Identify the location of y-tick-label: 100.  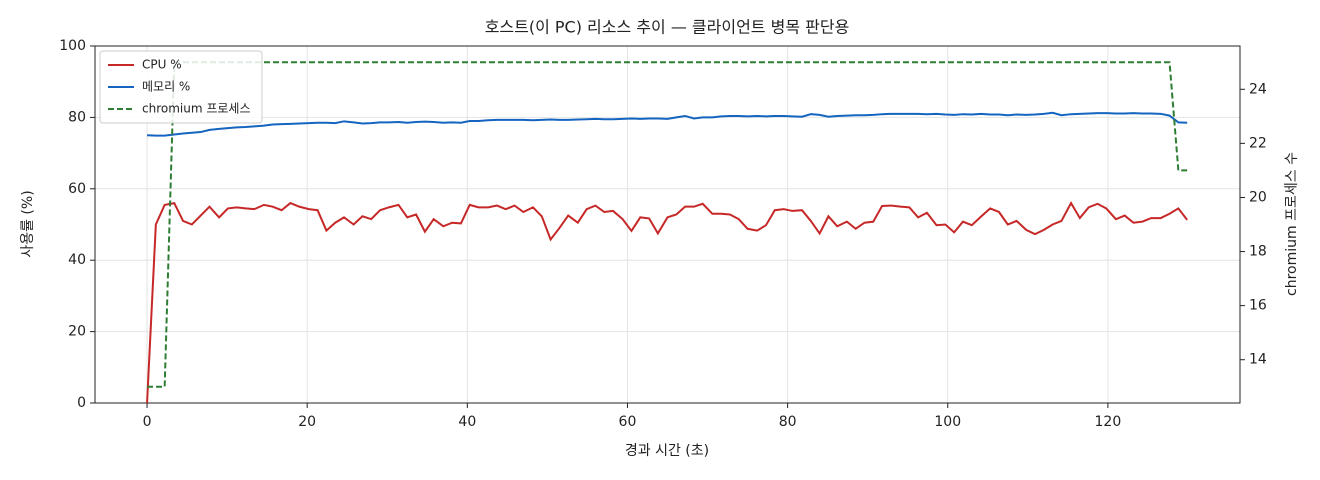
(72, 46).